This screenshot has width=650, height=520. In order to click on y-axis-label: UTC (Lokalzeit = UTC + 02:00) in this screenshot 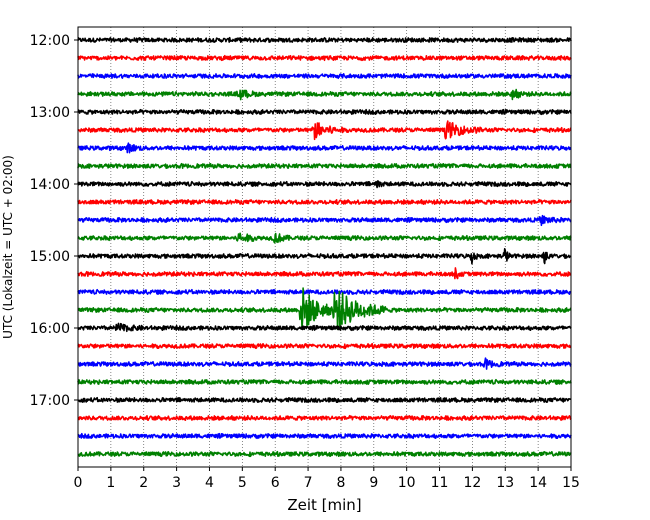, I will do `click(8, 247)`.